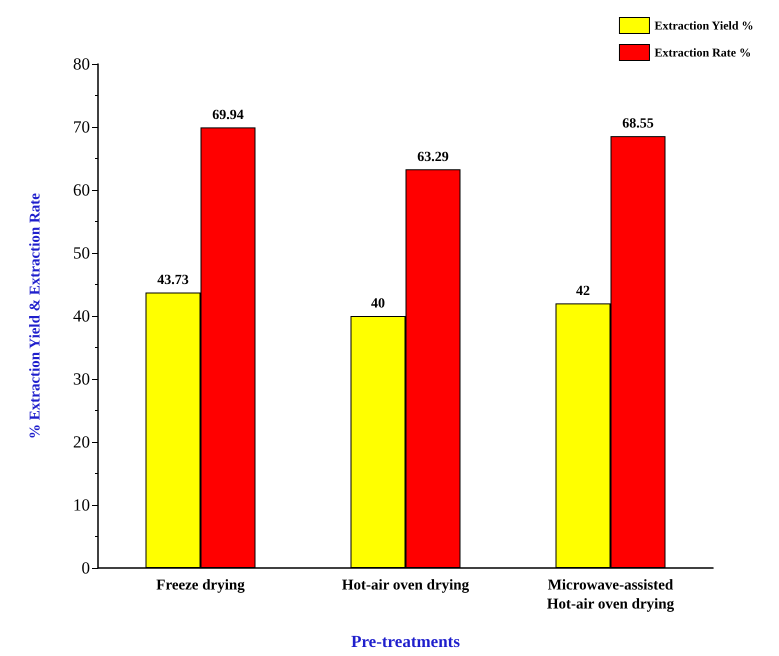 Image resolution: width=779 pixels, height=656 pixels. Describe the element at coordinates (378, 304) in the screenshot. I see `data-label: 40` at that location.